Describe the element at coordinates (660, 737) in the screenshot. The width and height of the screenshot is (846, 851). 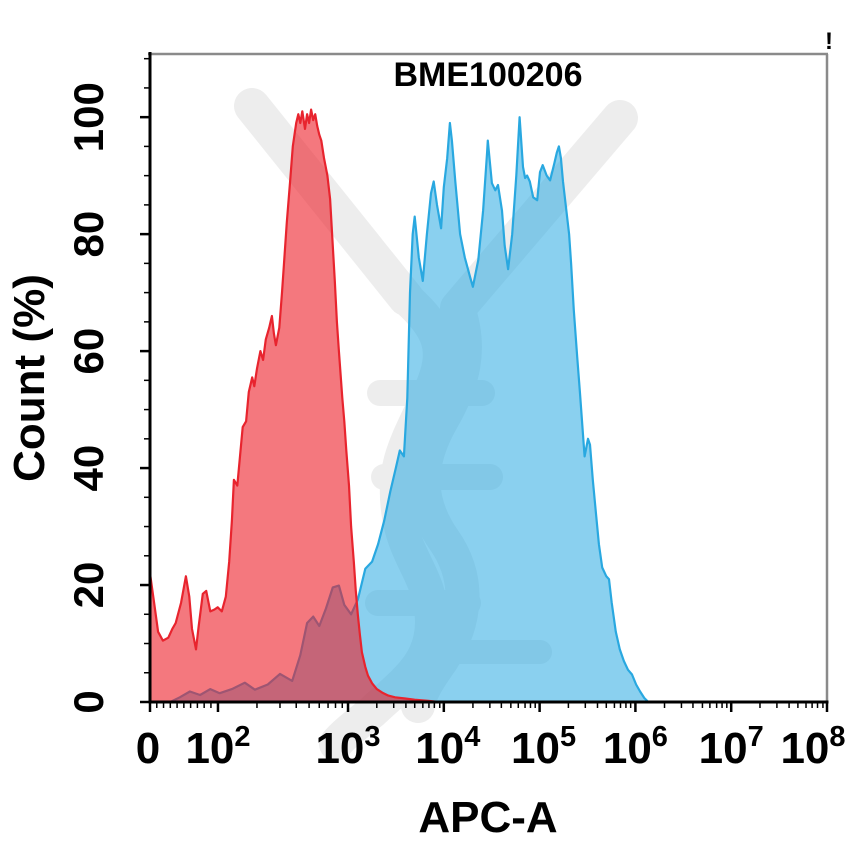
I see `x-tick-exponent: 6` at that location.